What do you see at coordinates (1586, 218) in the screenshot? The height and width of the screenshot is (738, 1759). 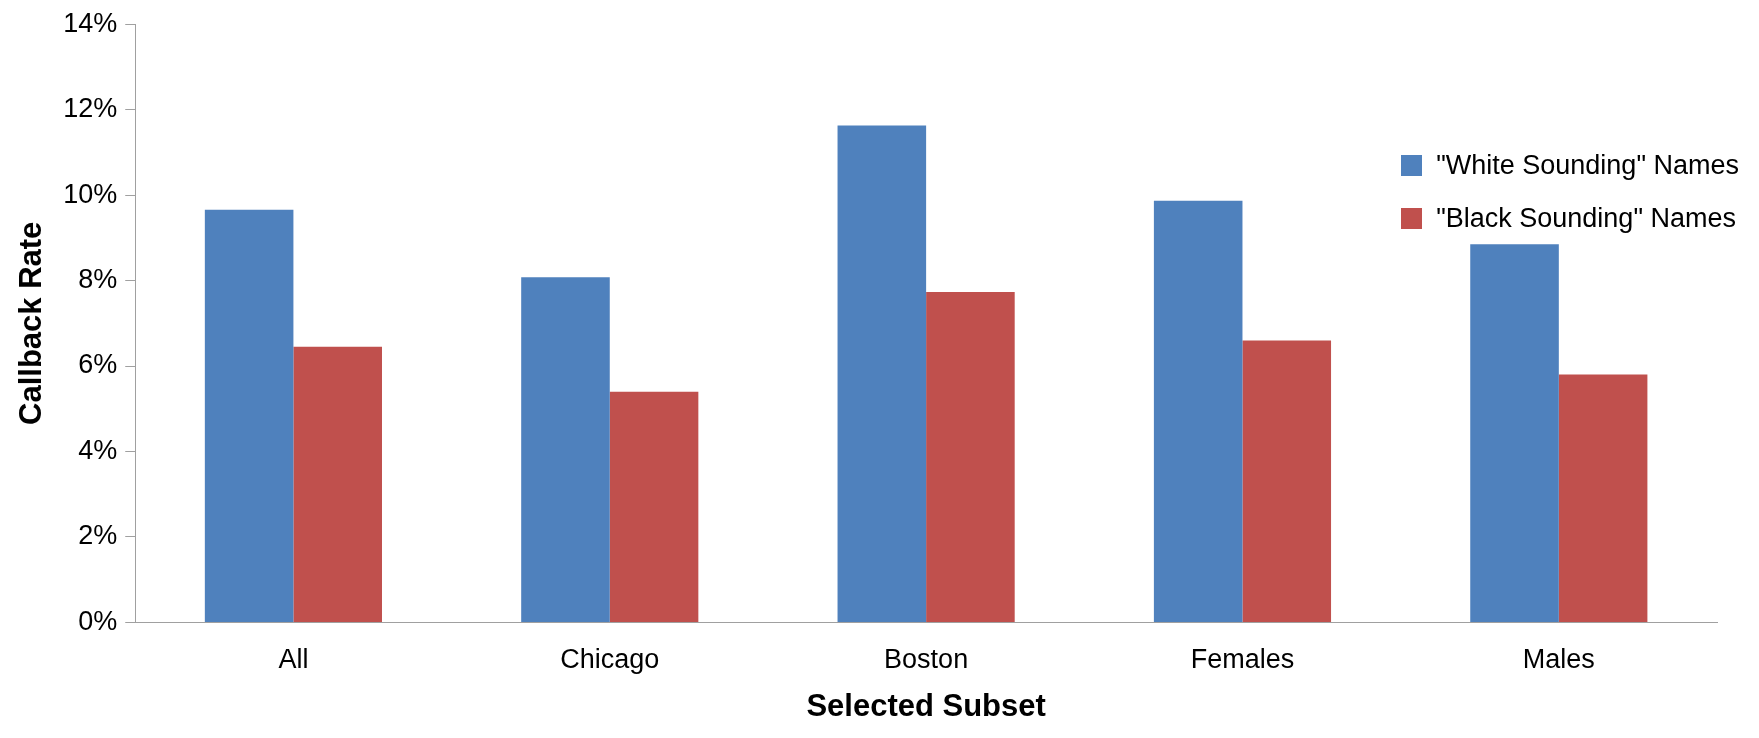 I see `legend-label: "Black Sounding" Names` at bounding box center [1586, 218].